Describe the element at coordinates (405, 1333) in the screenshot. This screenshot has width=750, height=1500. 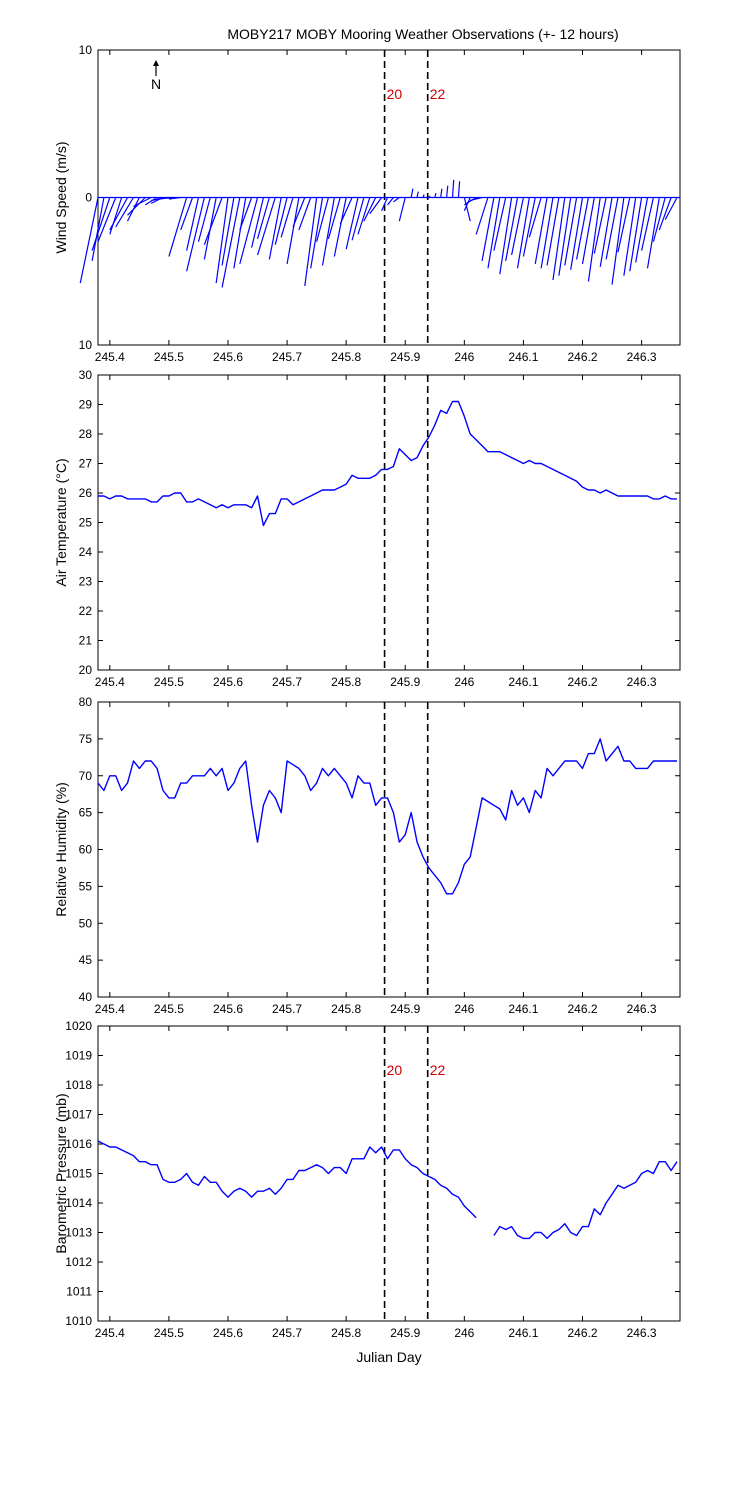
I see `x-tick-label: 245.9` at that location.